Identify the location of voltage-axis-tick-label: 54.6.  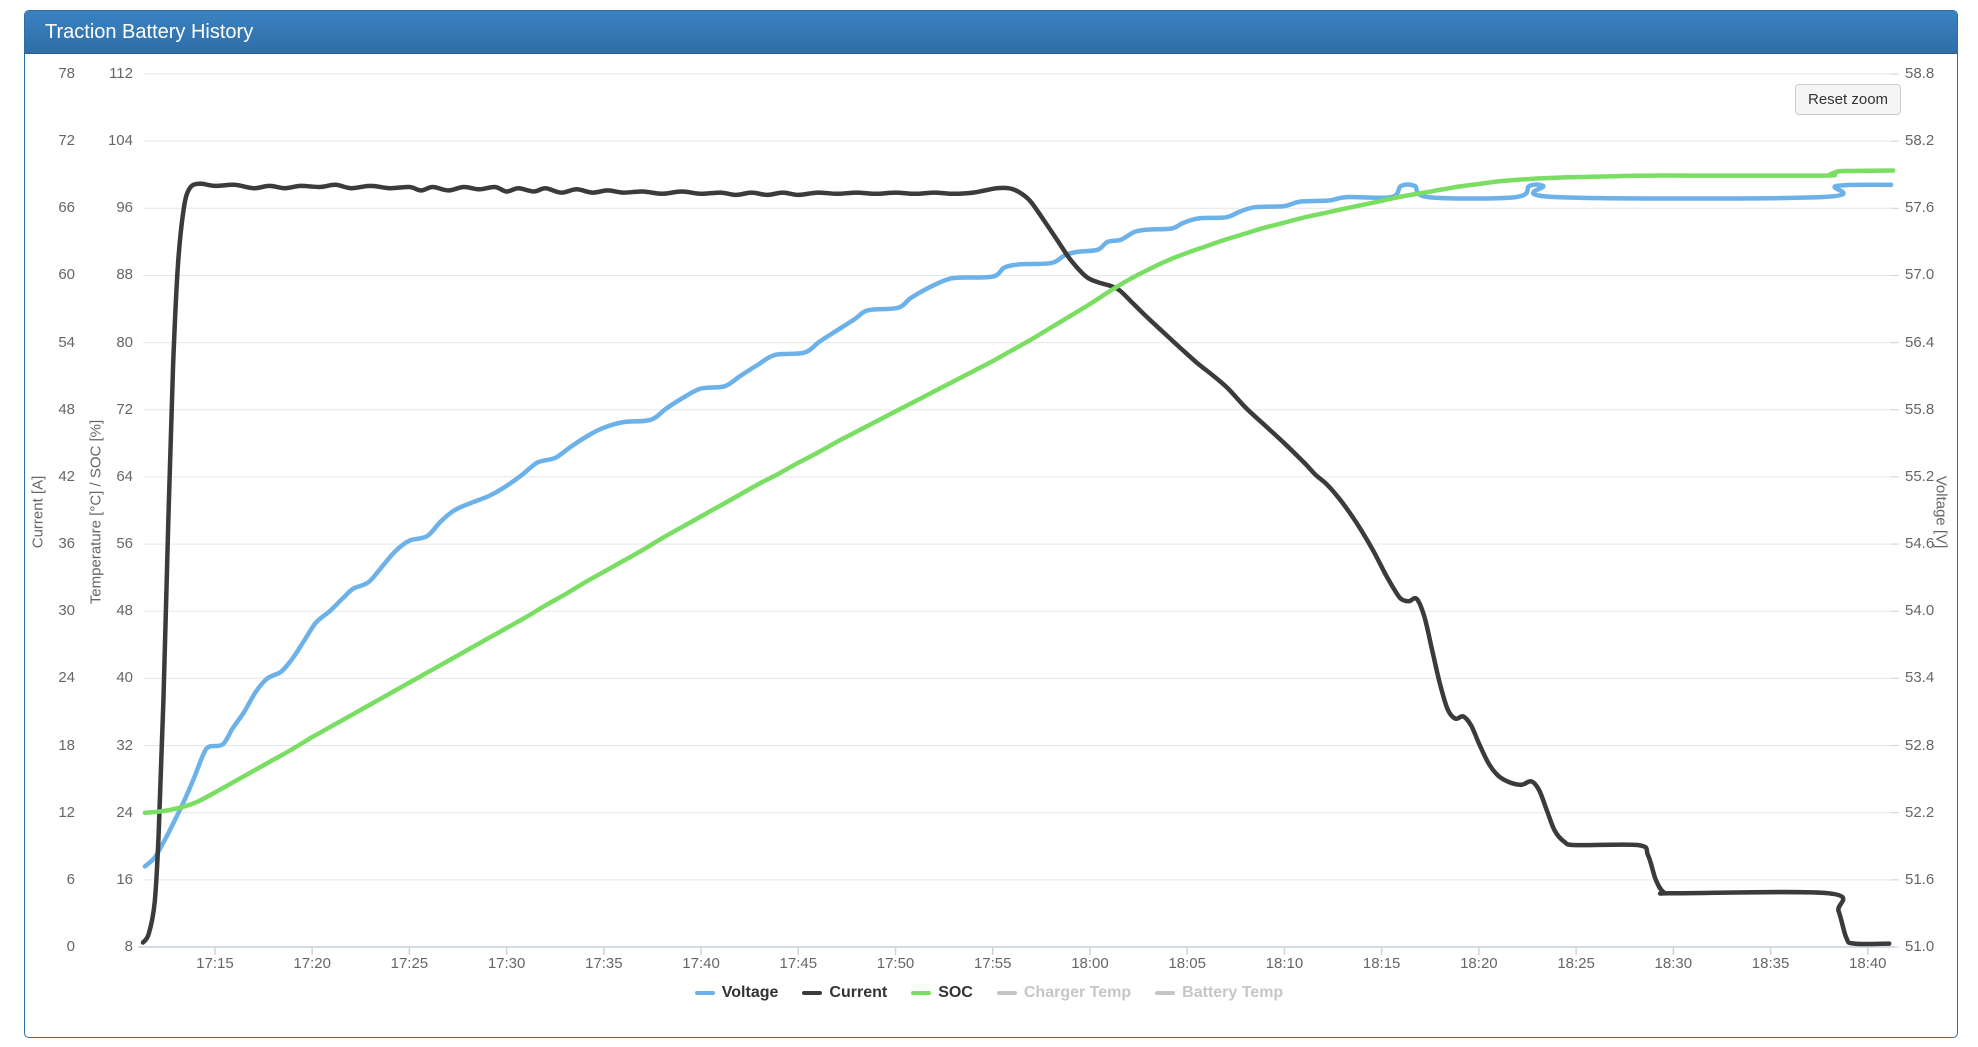
(1920, 544).